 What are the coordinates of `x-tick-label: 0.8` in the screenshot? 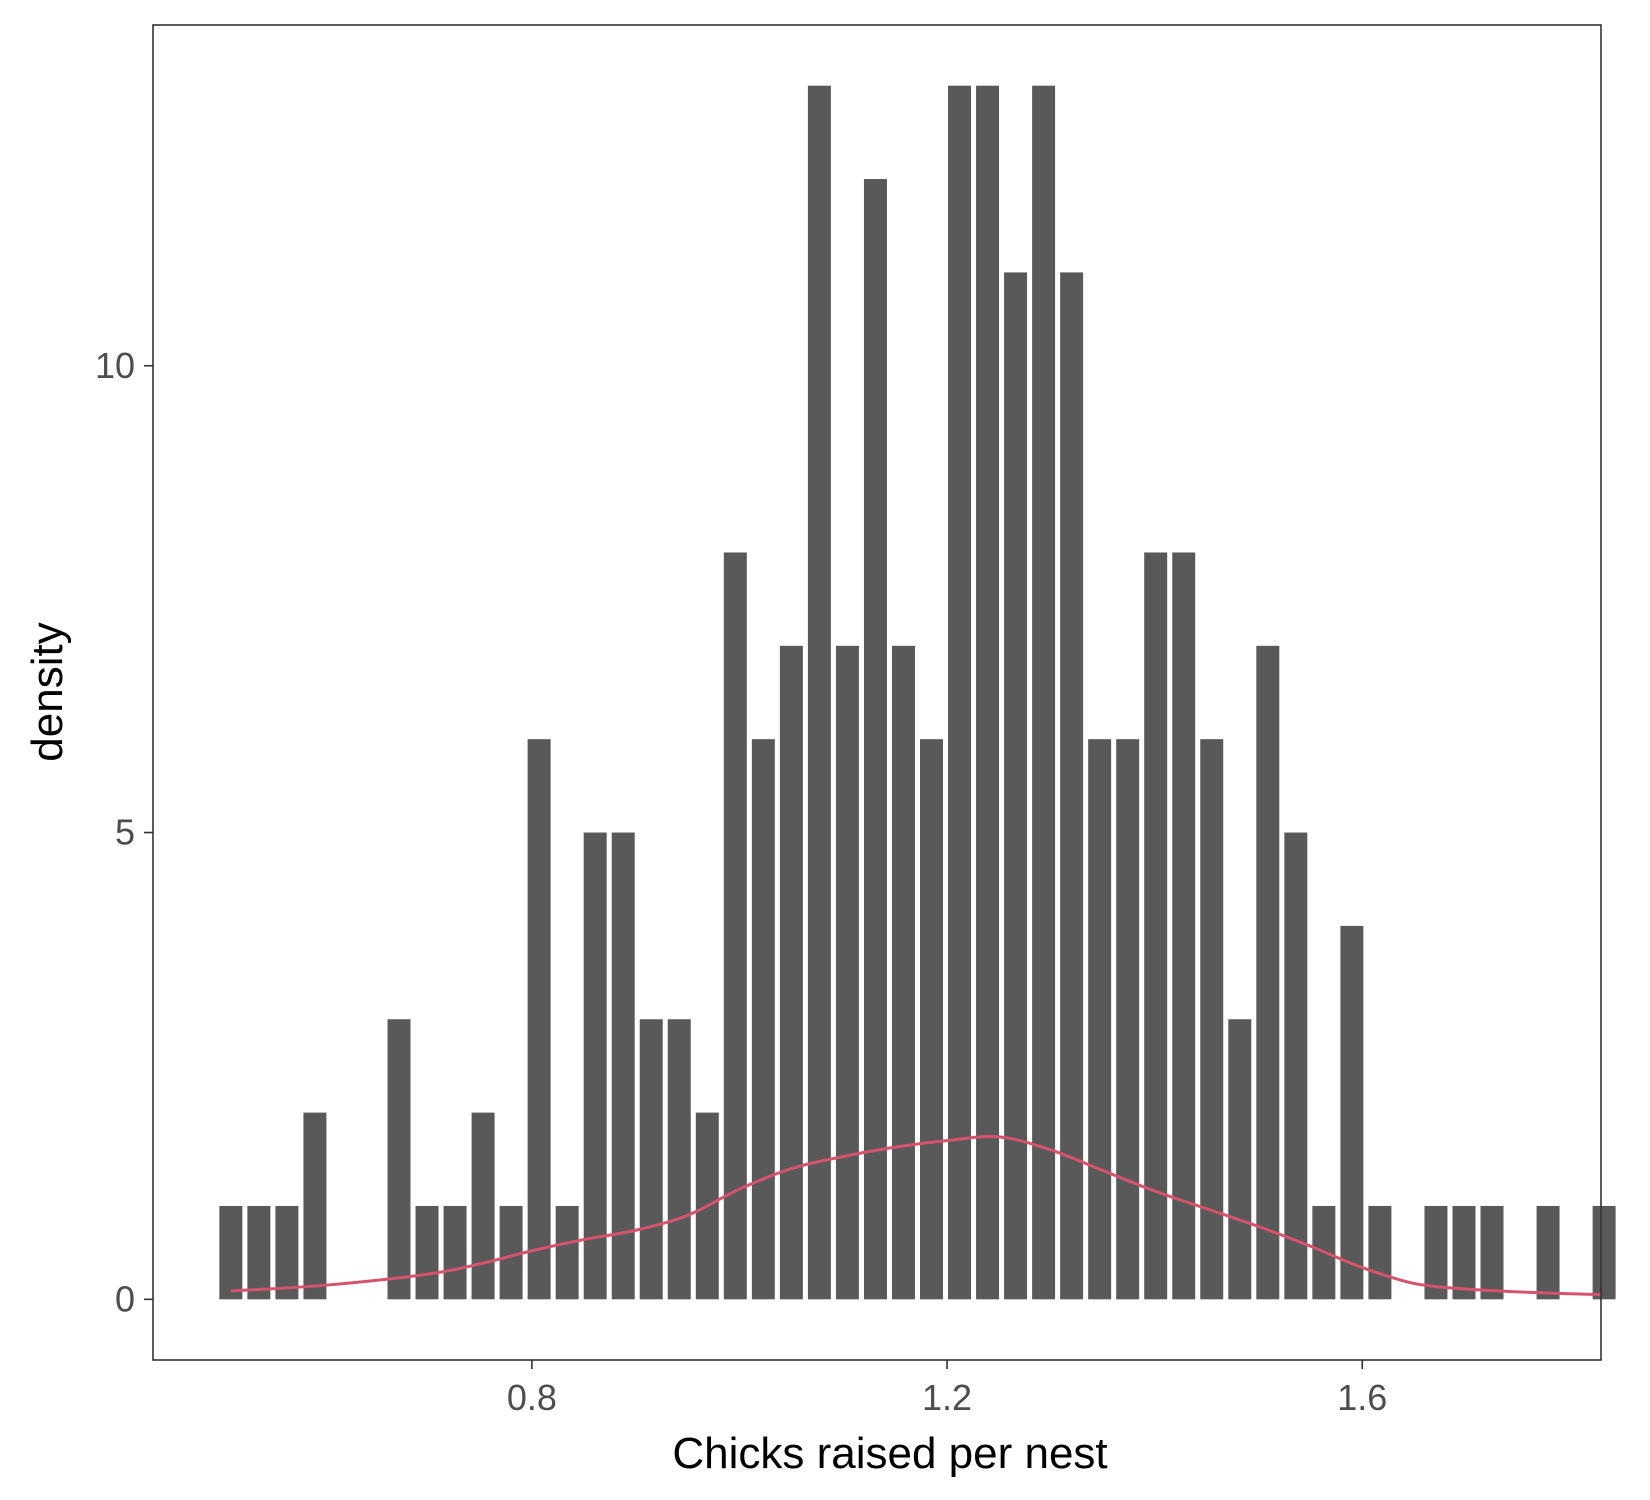 It's located at (532, 1397).